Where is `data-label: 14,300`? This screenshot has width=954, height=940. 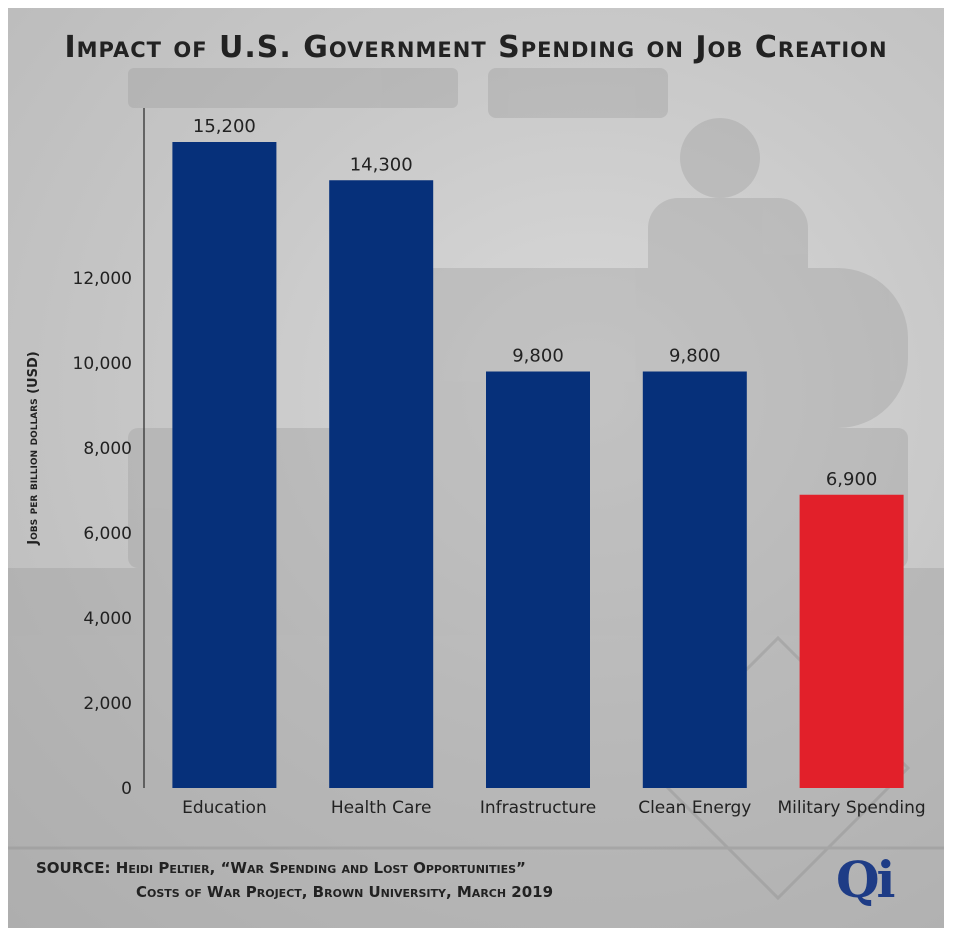 data-label: 14,300 is located at coordinates (381, 164).